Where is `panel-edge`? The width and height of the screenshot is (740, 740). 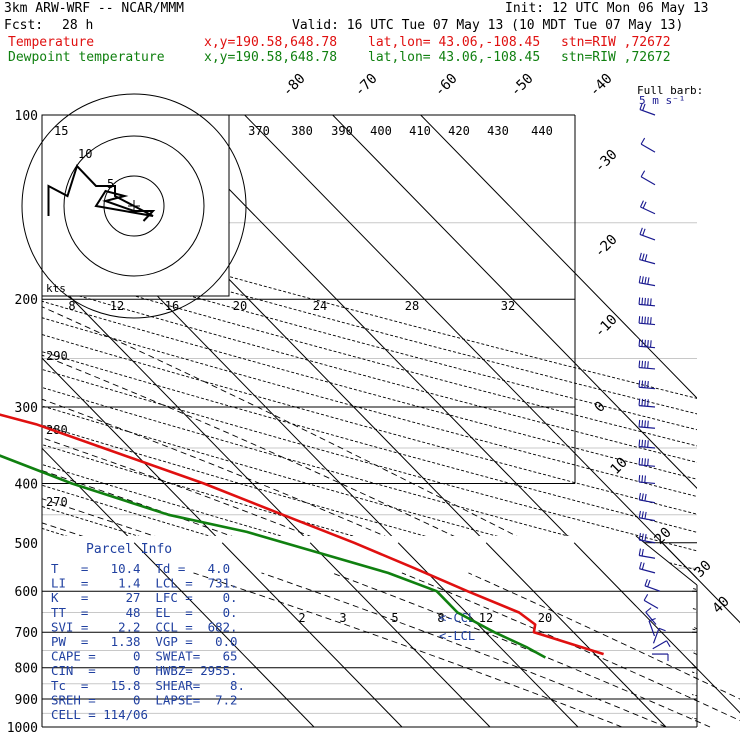 panel-edge is located at coordinates (666, 560).